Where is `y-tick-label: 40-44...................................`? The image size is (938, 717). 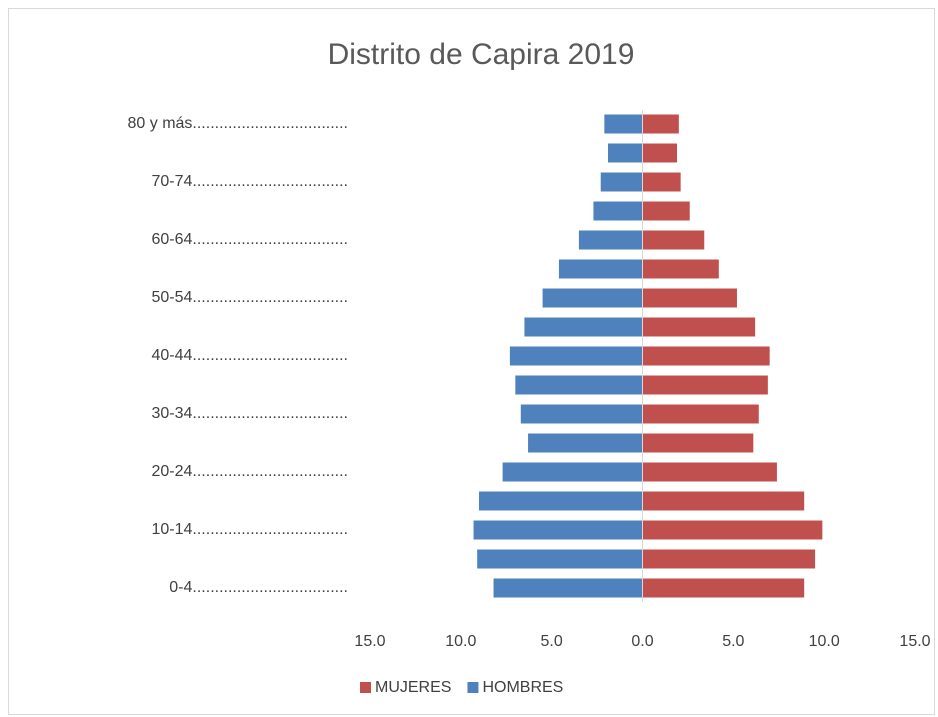 y-tick-label: 40-44................................... is located at coordinates (249, 355).